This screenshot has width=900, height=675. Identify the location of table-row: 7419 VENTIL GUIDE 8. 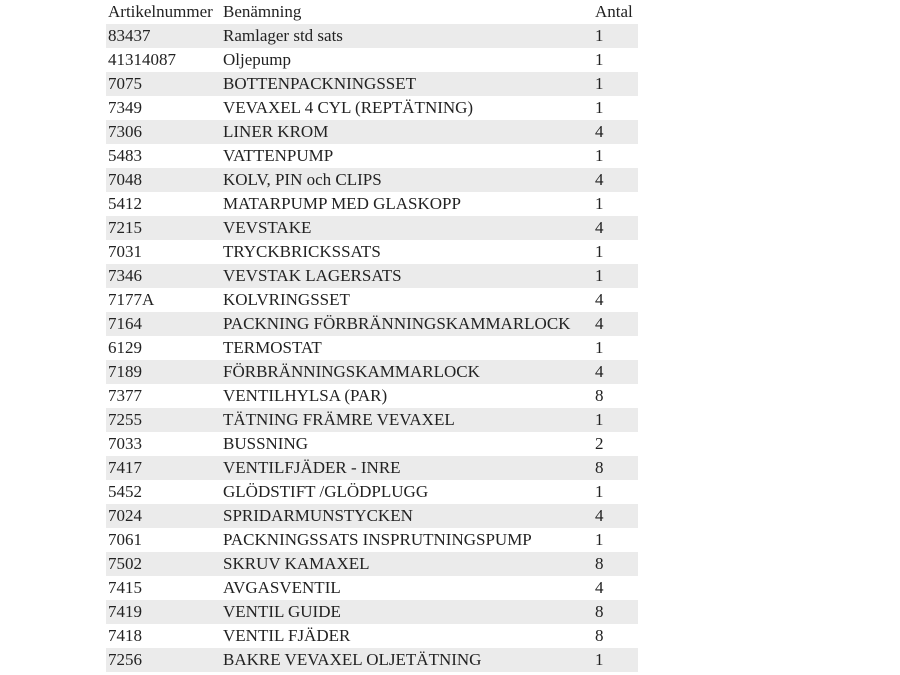
(372, 612).